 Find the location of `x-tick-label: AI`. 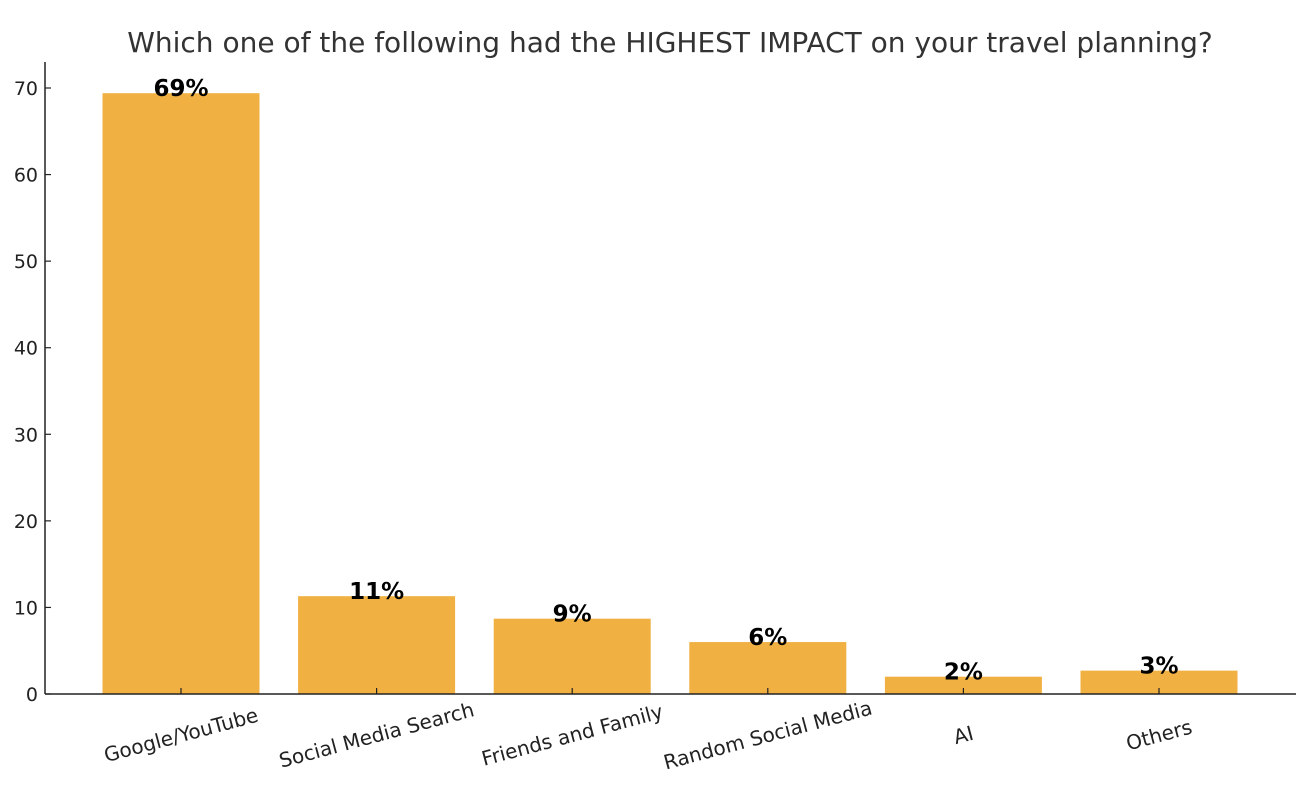

x-tick-label: AI is located at coordinates (963, 735).